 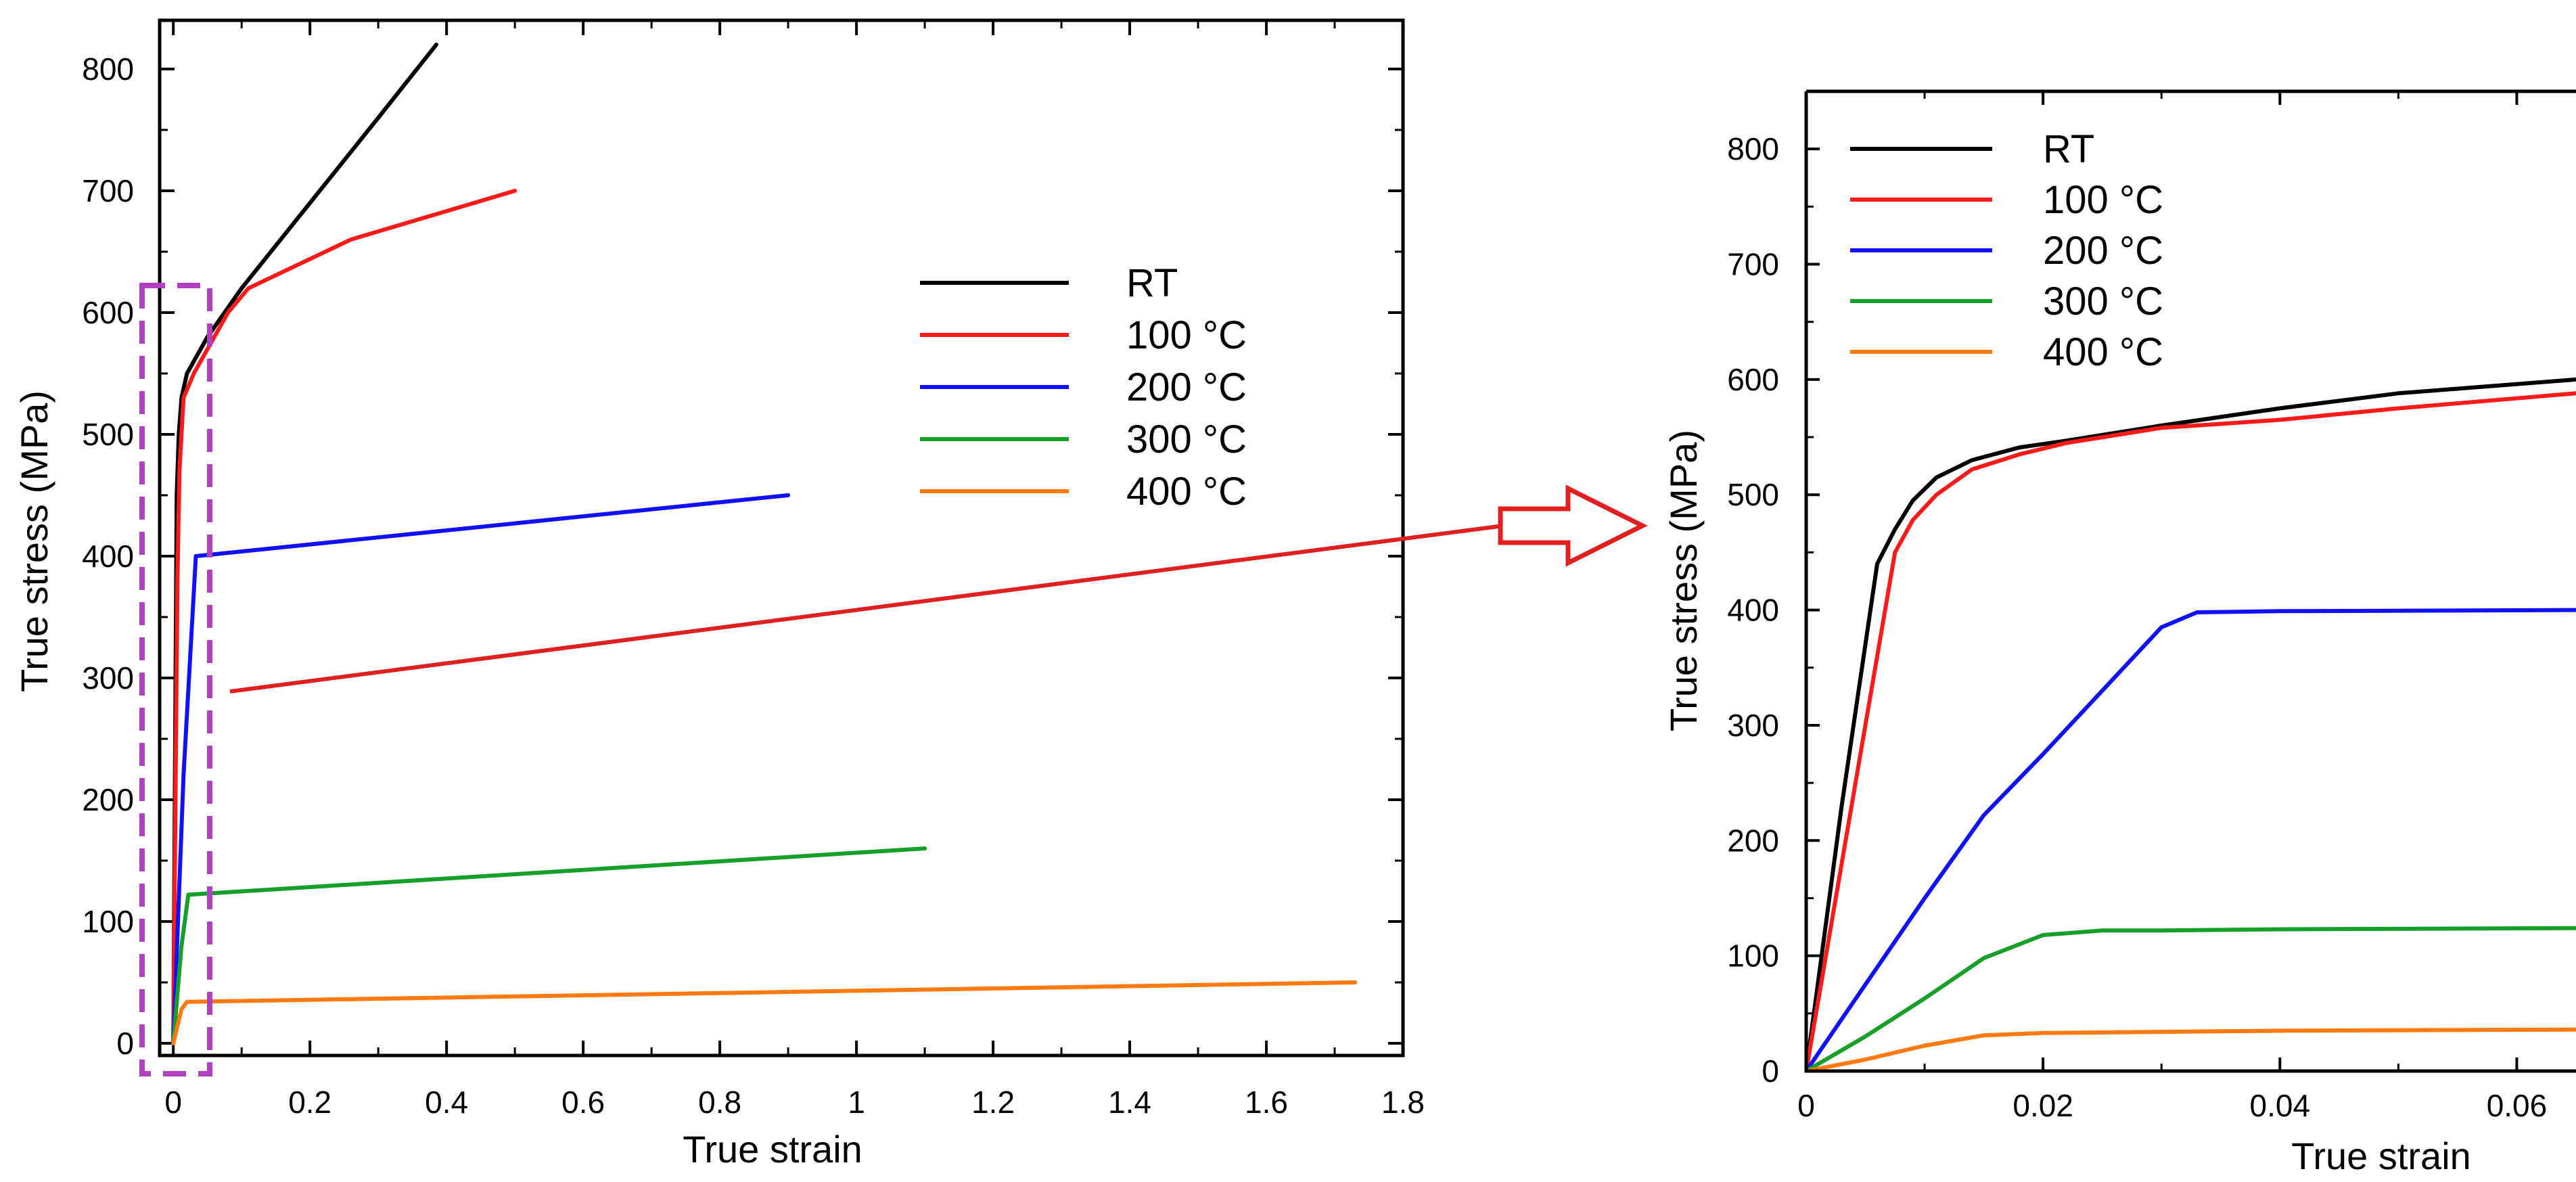 I want to click on left-x-tick-label: 0, so click(x=173, y=1102).